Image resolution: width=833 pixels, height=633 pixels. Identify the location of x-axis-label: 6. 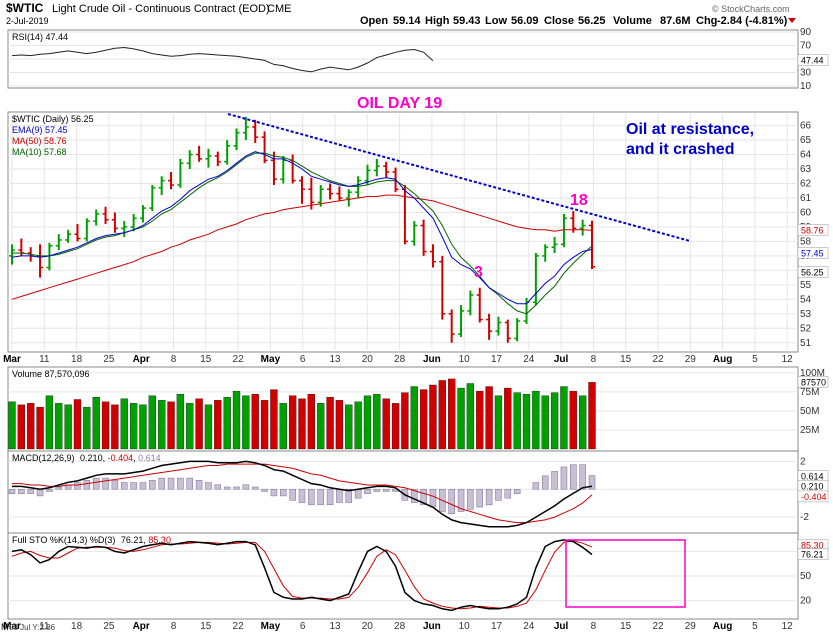
(303, 359).